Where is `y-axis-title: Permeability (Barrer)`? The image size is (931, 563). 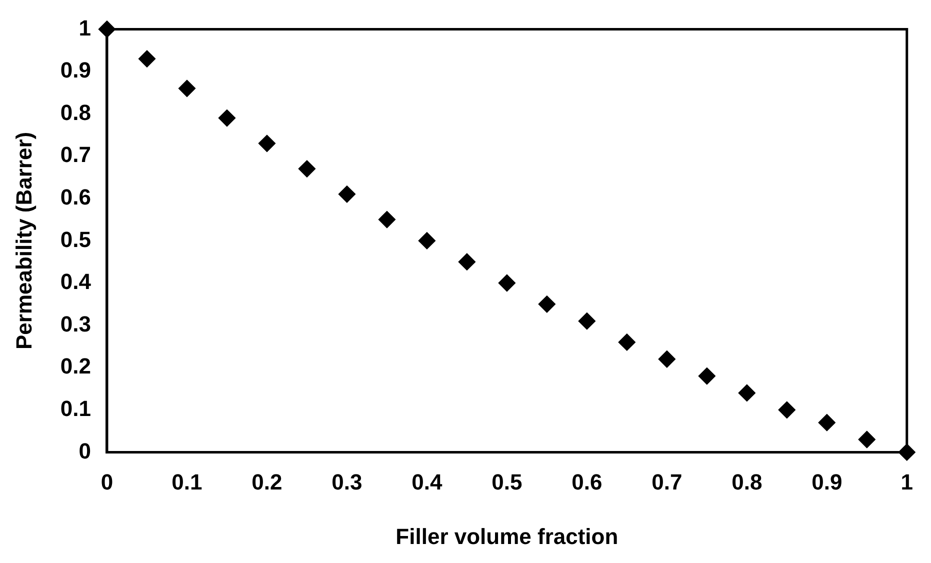
y-axis-title: Permeability (Barrer) is located at coordinates (23, 241).